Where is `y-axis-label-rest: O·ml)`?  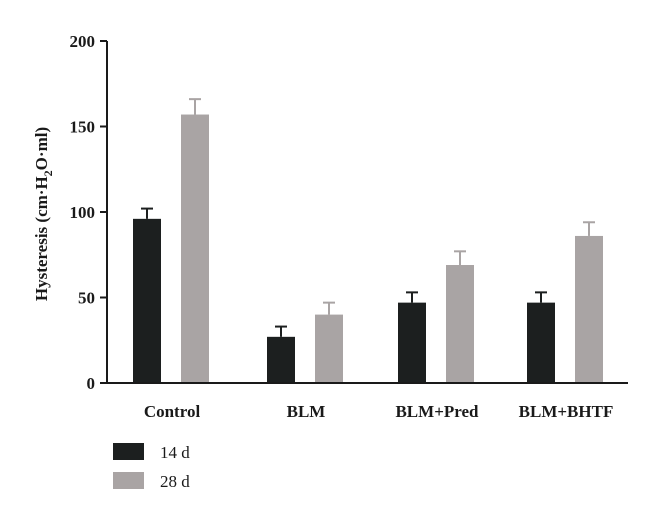 y-axis-label-rest: O·ml) is located at coordinates (41, 148).